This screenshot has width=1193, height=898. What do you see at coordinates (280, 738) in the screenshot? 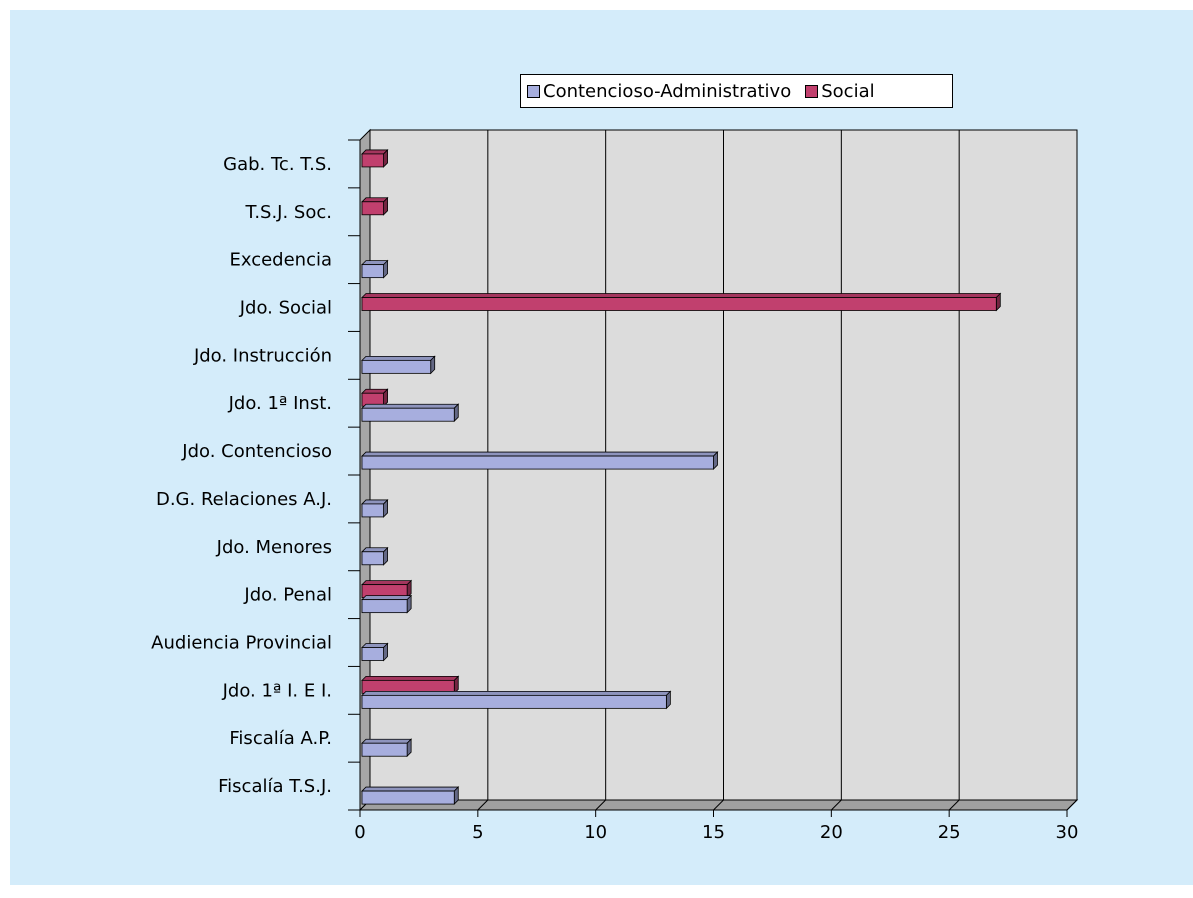
I see `y-category-label: Fiscalía A.P.` at bounding box center [280, 738].